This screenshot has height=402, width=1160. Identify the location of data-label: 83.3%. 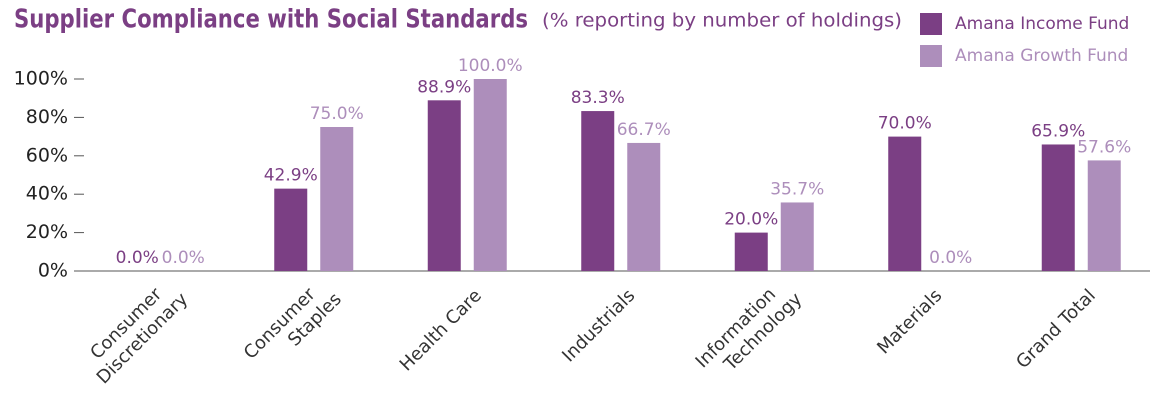
(598, 98).